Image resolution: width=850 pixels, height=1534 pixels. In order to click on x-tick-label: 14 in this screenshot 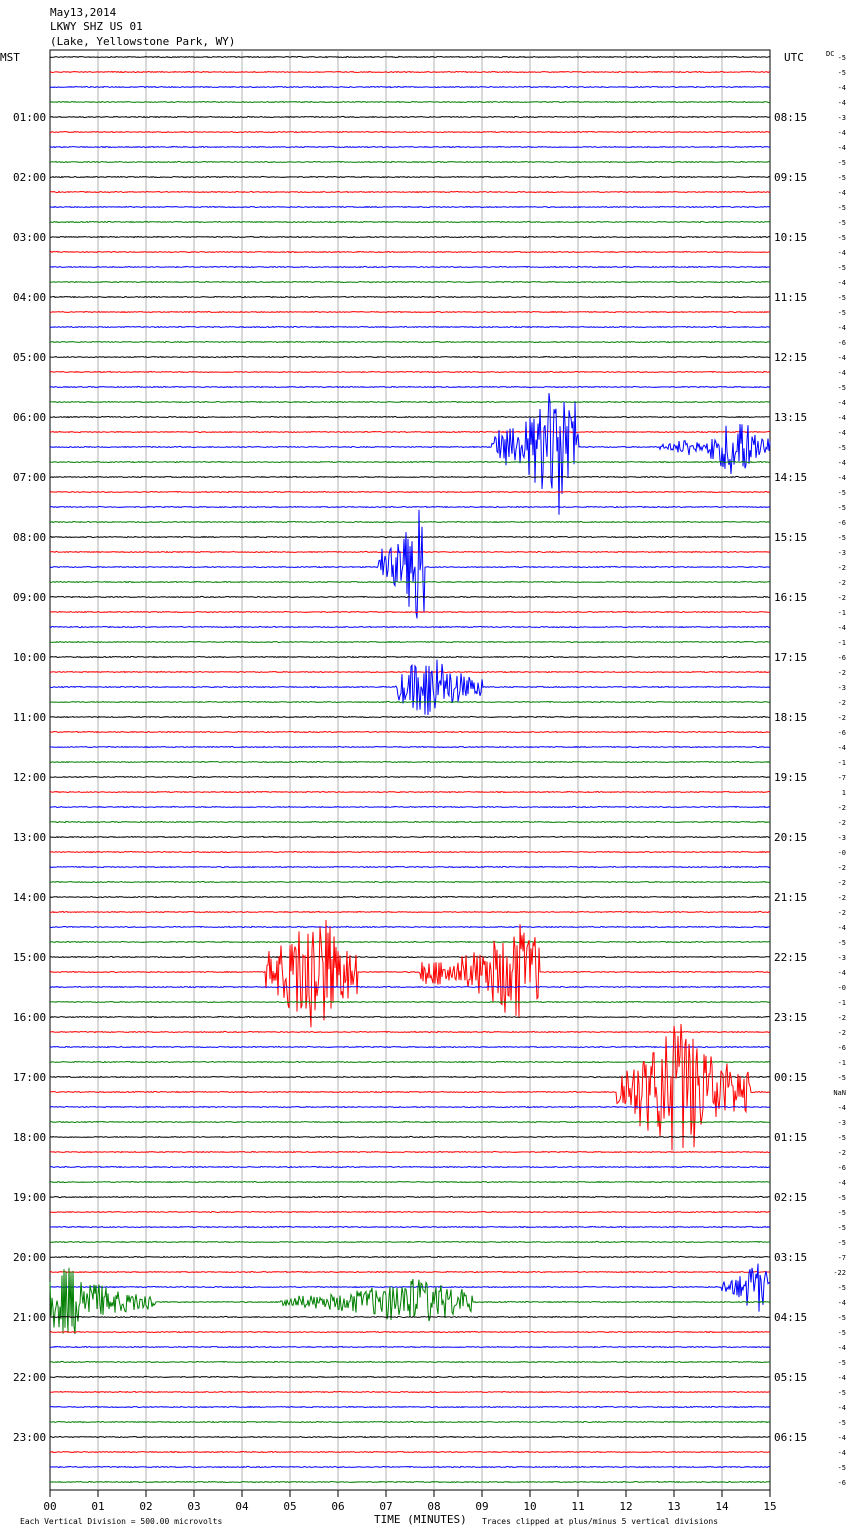, I will do `click(722, 1506)`.